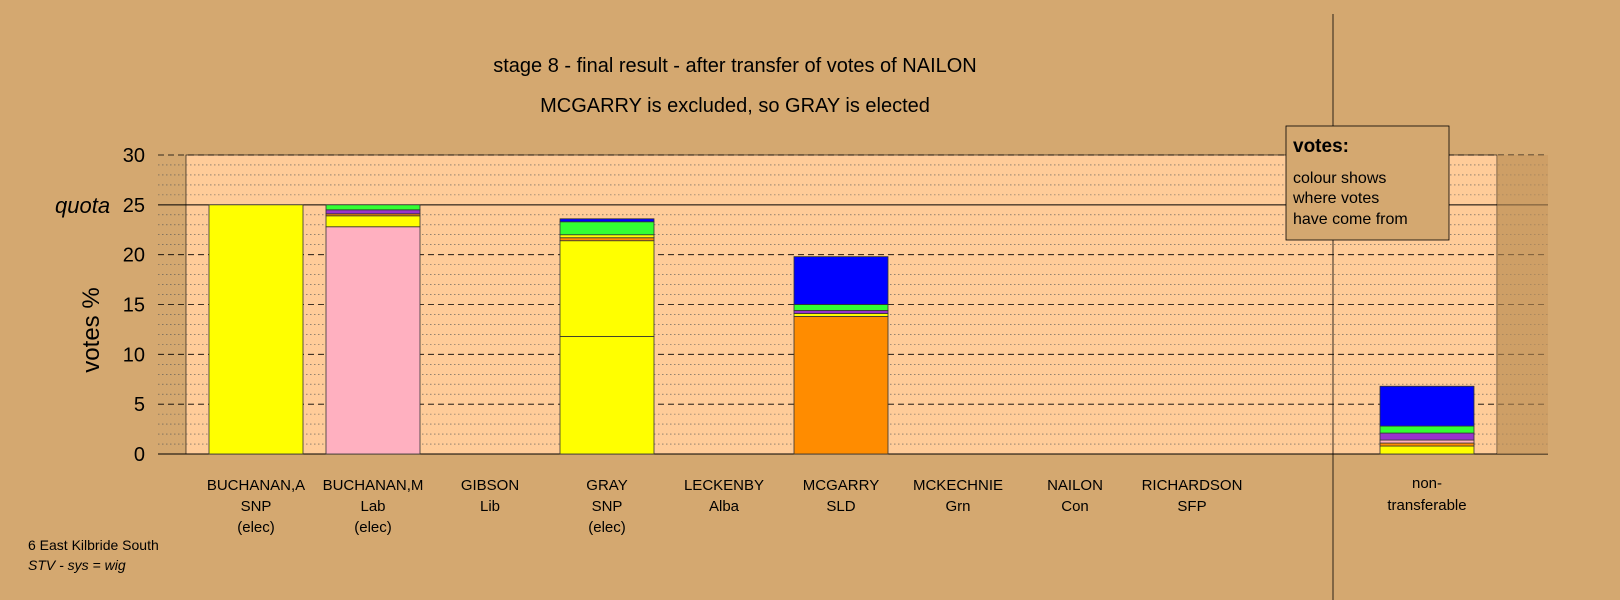 The height and width of the screenshot is (600, 1620). Describe the element at coordinates (606, 485) in the screenshot. I see `candidate-name: GRAY` at that location.